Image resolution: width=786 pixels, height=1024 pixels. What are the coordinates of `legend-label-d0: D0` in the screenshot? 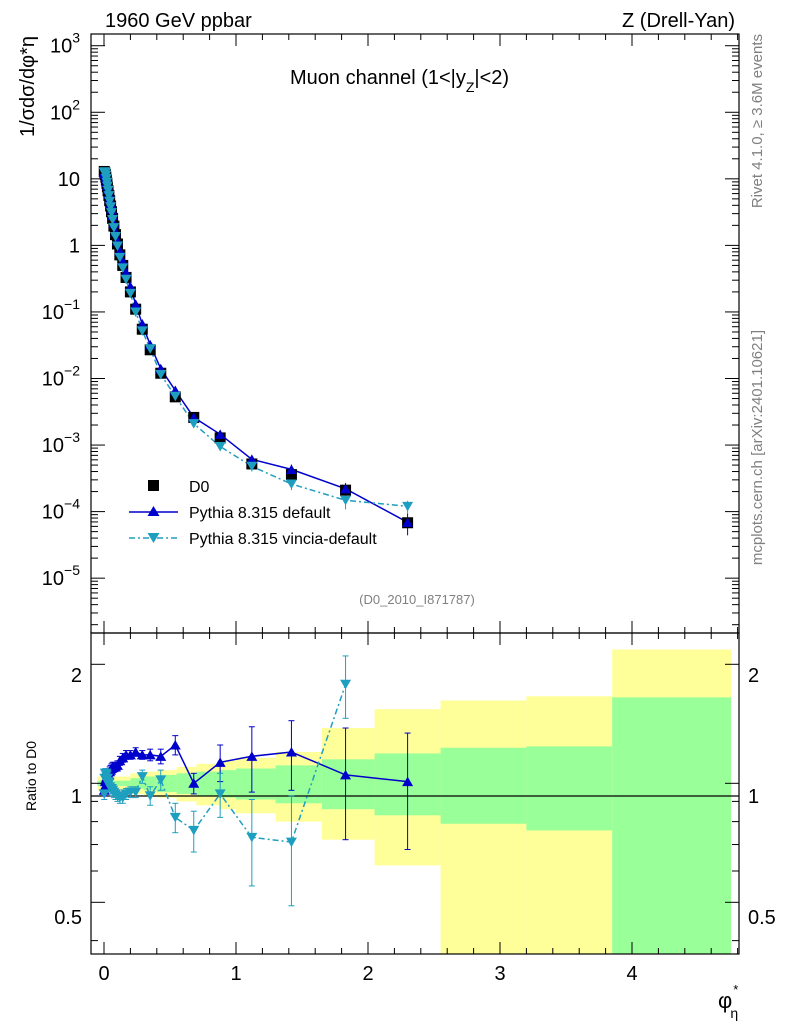 It's located at (199, 487).